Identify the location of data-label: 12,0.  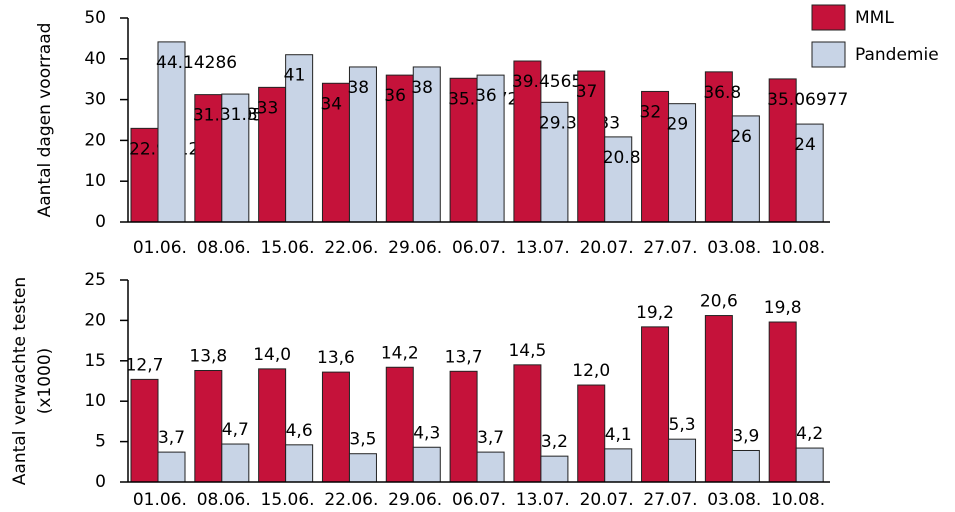
(591, 371).